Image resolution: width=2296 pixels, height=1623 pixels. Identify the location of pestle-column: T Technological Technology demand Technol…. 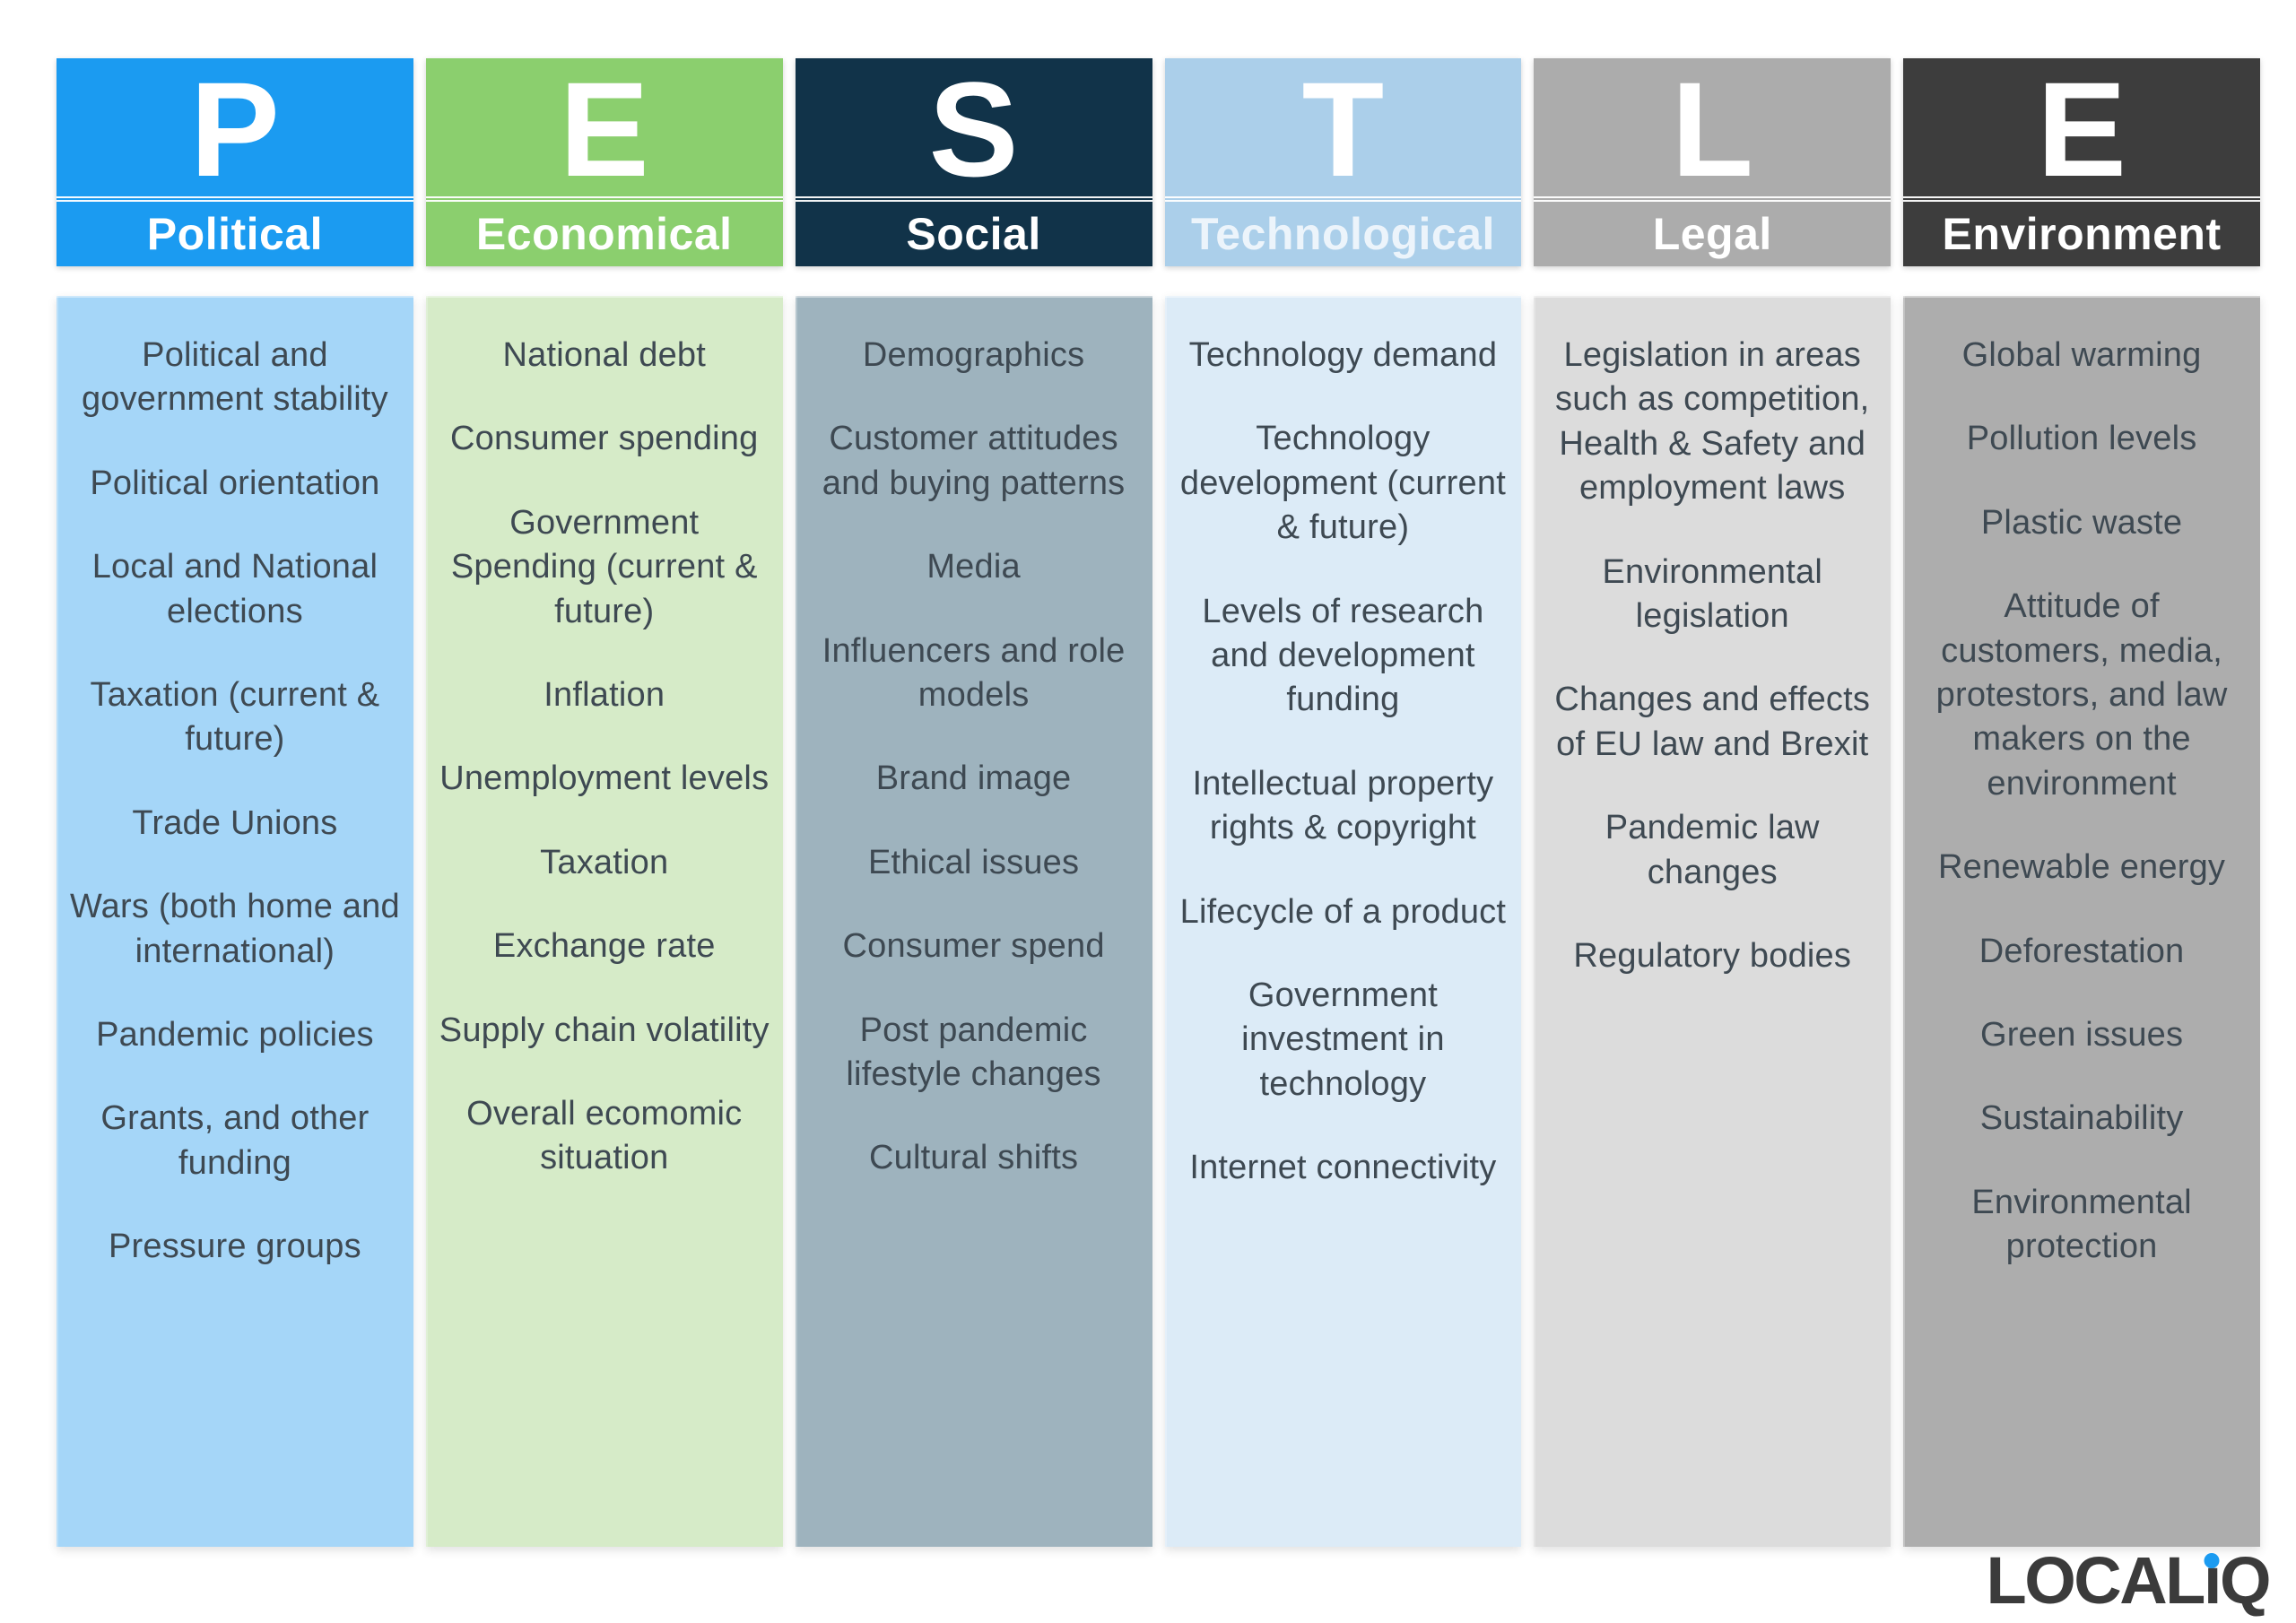
(1343, 800).